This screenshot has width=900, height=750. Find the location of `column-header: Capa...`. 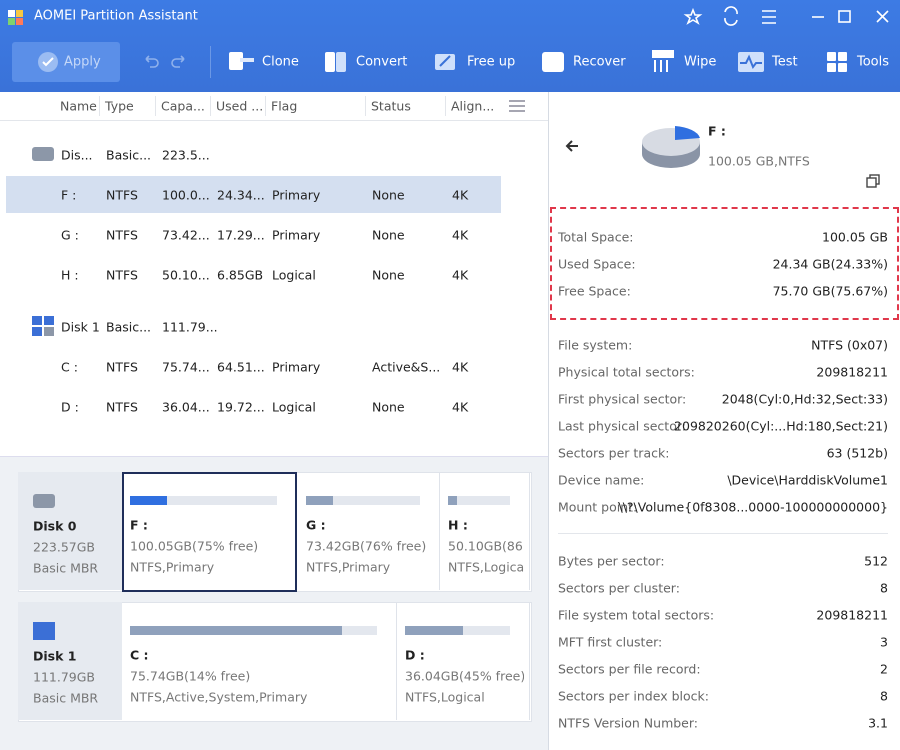

column-header: Capa... is located at coordinates (183, 106).